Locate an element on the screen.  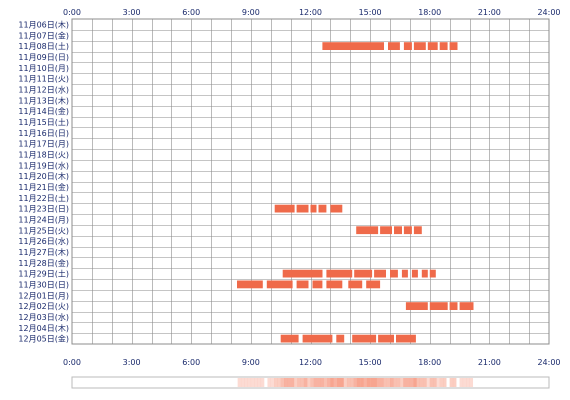
row-label: 12月05日(金) is located at coordinates (43, 339).